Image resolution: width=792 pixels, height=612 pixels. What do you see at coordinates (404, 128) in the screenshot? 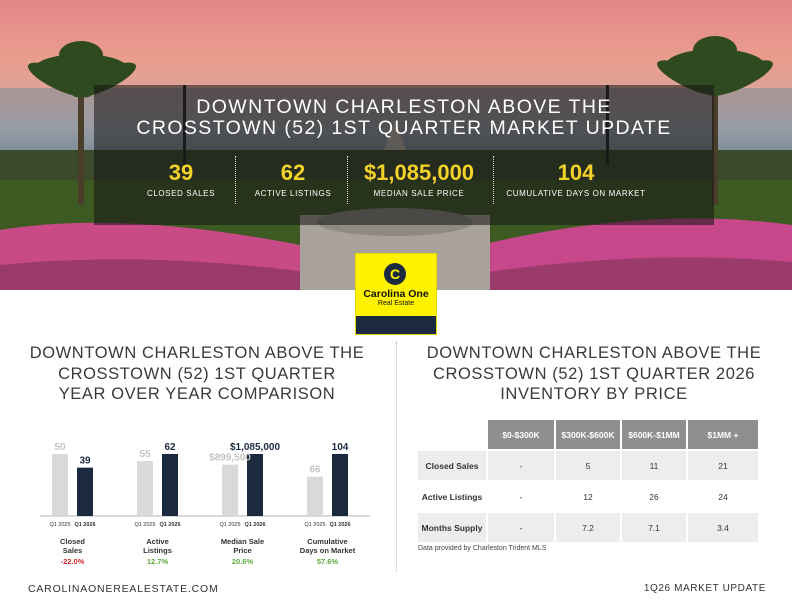
I see `hero-title-line2: CROSSTOWN (52) 1ST QUARTER MARKET UPDATE` at bounding box center [404, 128].